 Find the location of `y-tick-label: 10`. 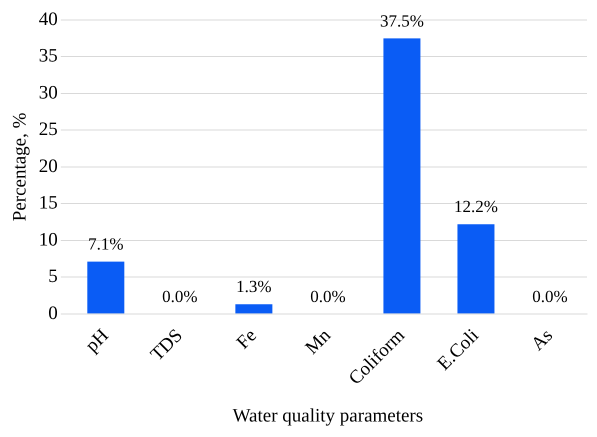

y-tick-label: 10 is located at coordinates (48, 239).